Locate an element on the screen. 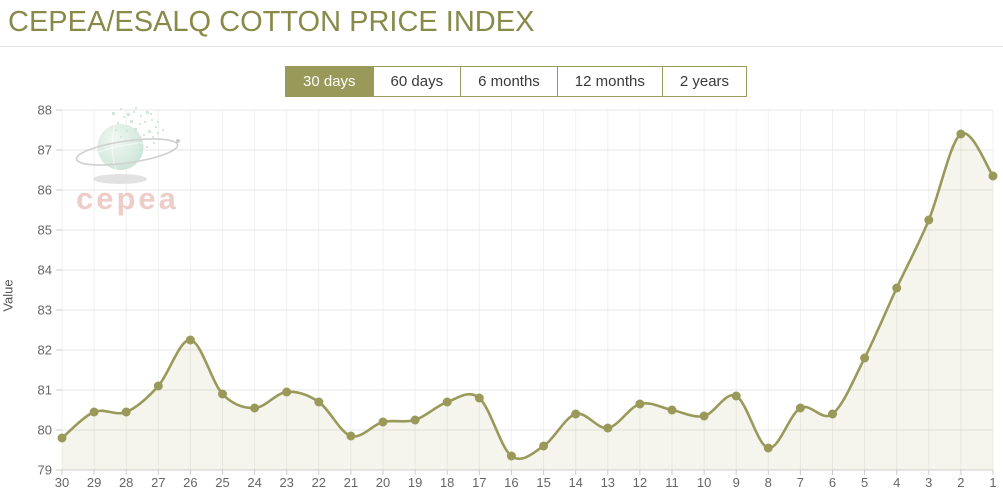 The height and width of the screenshot is (493, 1003). x-tick-label: 22 is located at coordinates (319, 482).